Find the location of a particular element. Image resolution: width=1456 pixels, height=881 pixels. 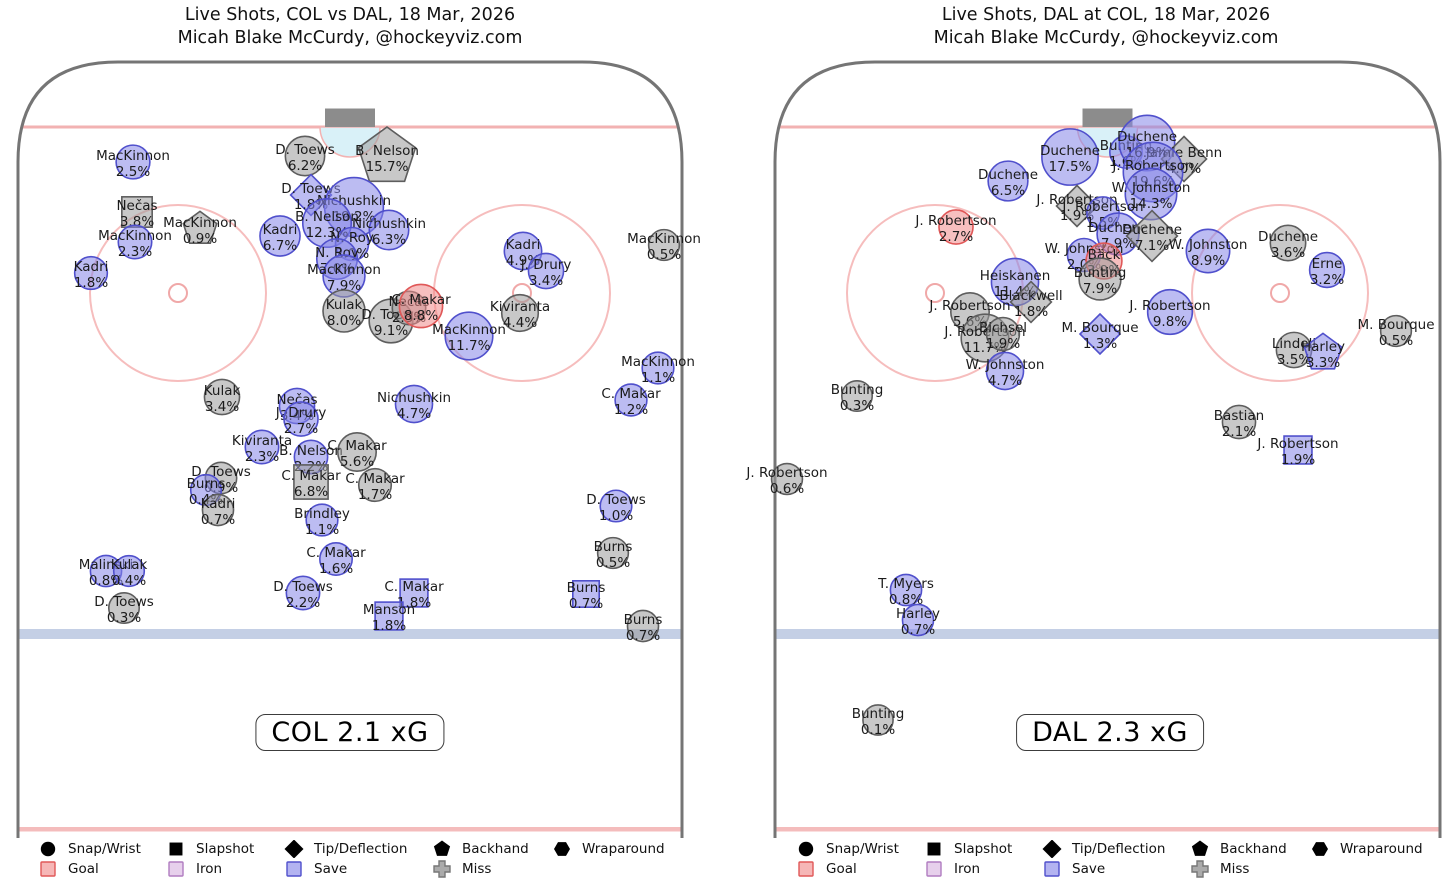

shot-xg-label: 0.6% is located at coordinates (787, 489).